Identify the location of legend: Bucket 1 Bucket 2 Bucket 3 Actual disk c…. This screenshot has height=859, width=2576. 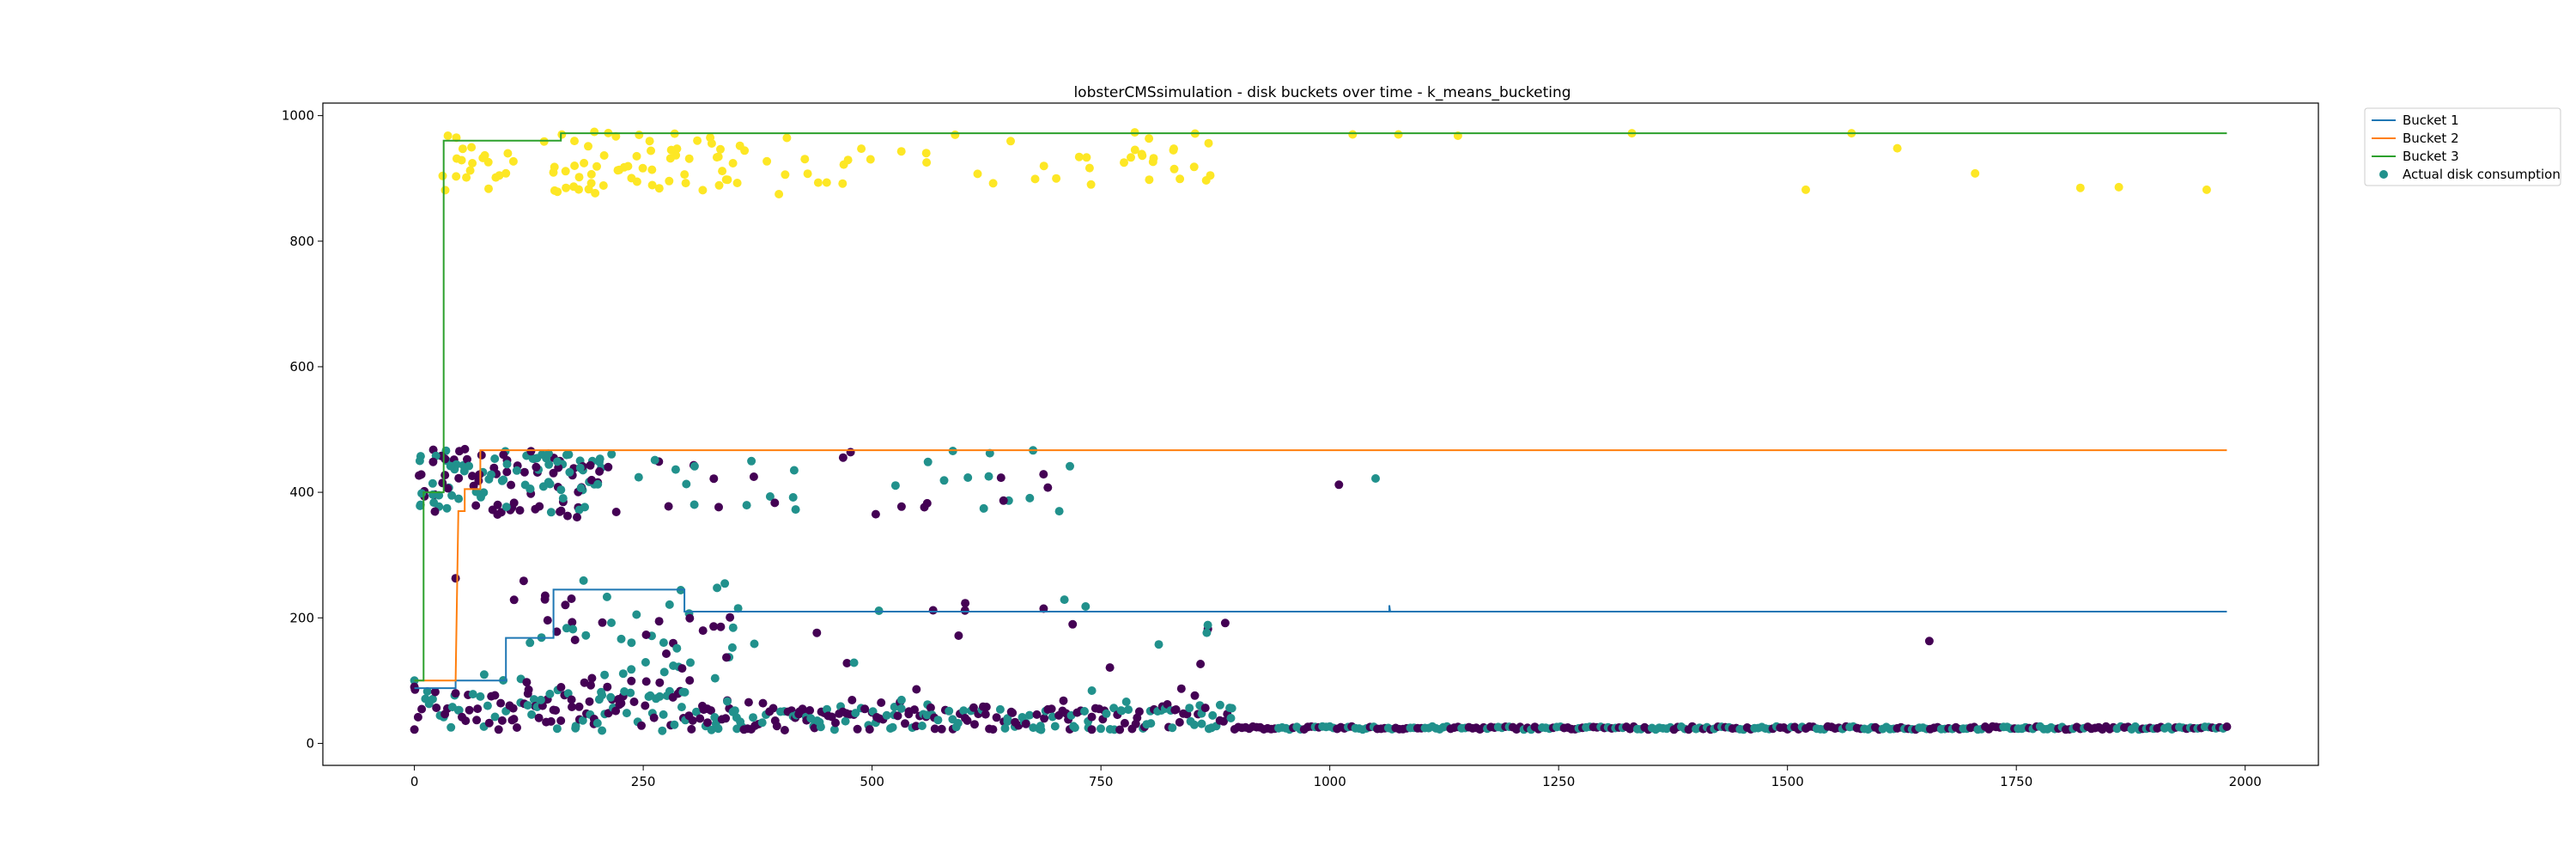
(2463, 146).